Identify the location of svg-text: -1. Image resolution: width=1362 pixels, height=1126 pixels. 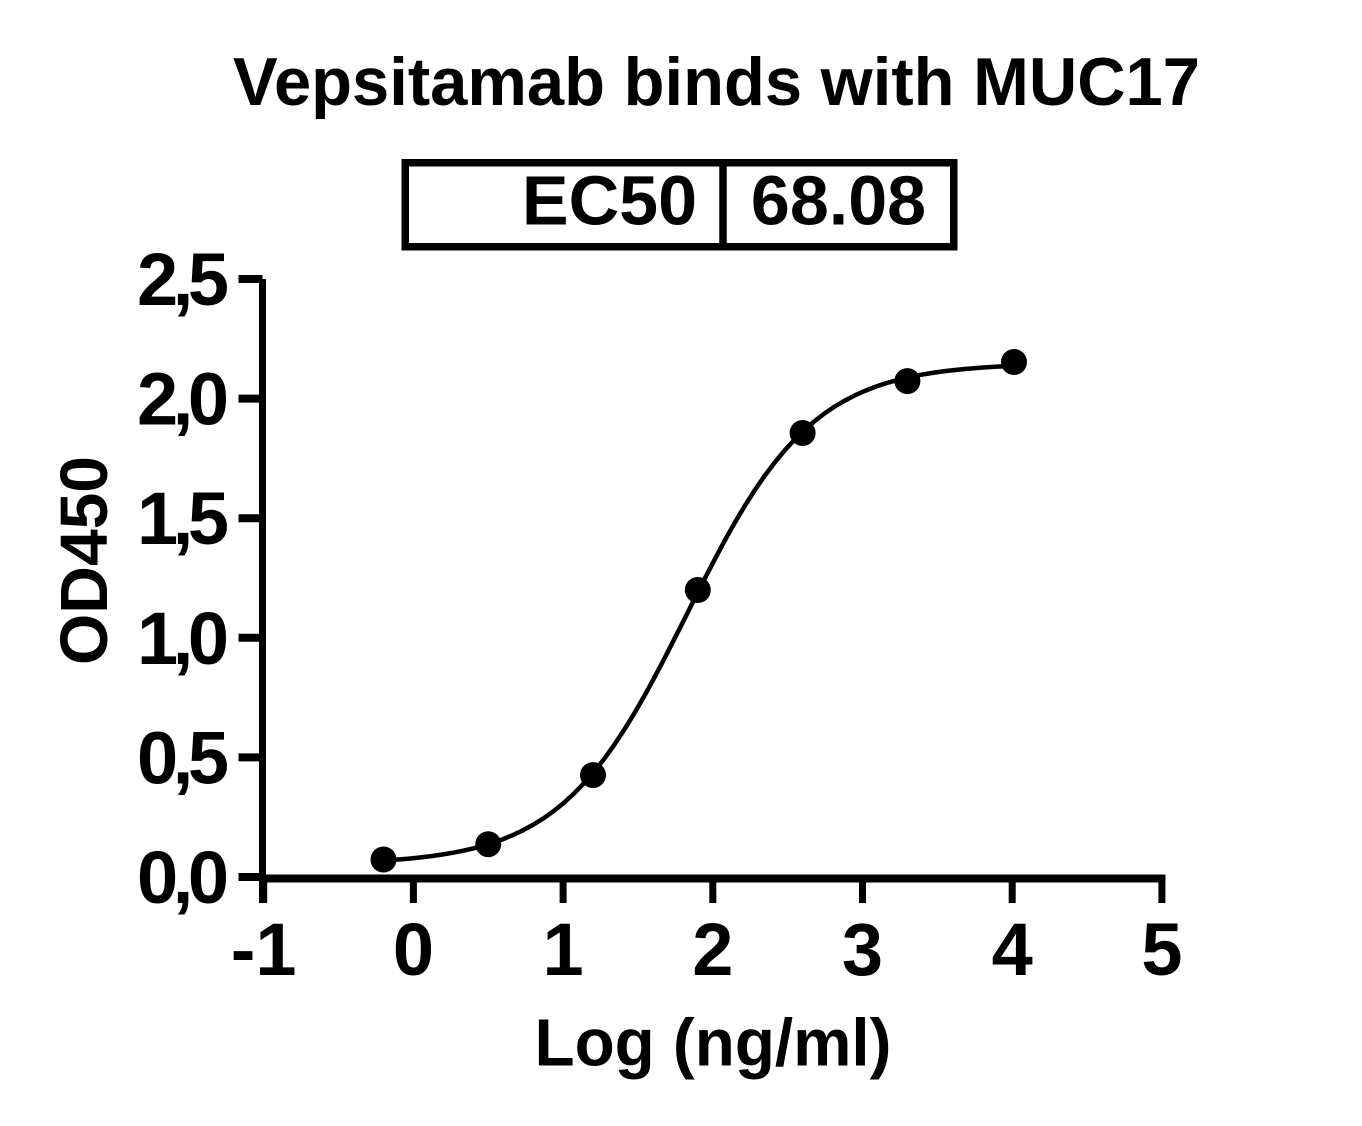
(264, 949).